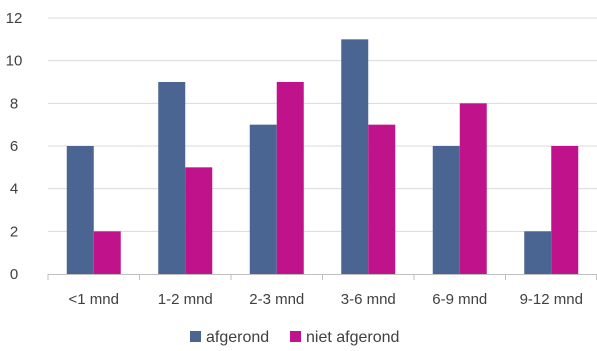  I want to click on legend-label: niet afgerond, so click(352, 337).